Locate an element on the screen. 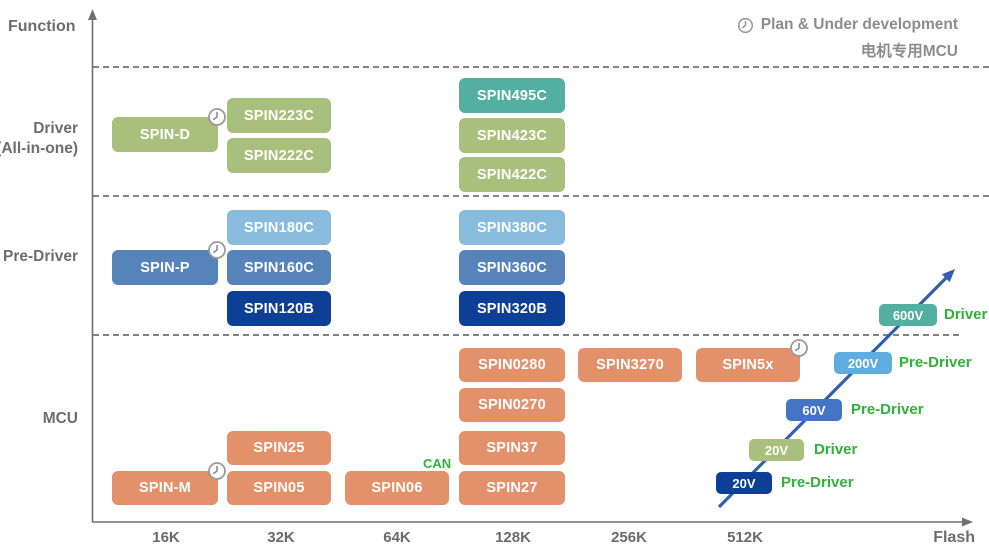 This screenshot has height=560, width=989. plan-legend-label: Plan & Under development is located at coordinates (859, 24).